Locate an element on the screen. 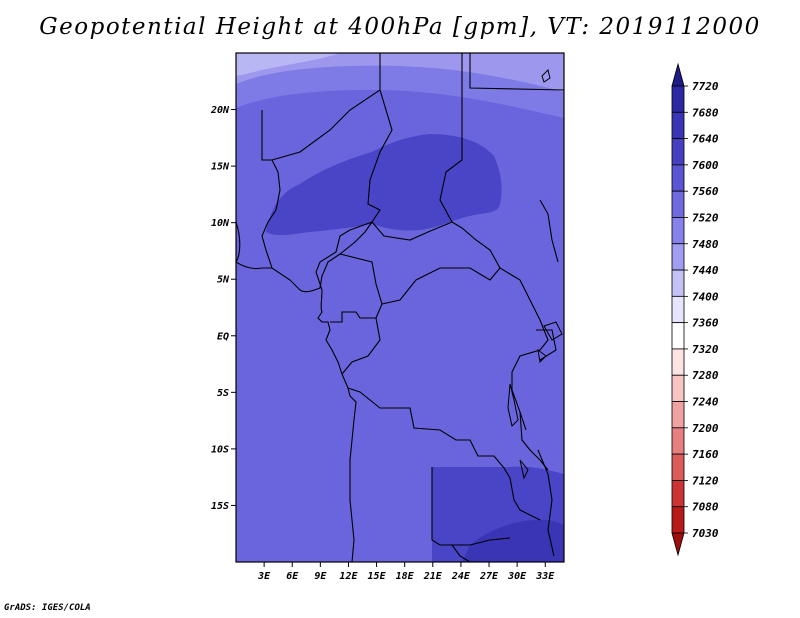 The image size is (800, 618). lon-tick-label: 21E is located at coordinates (433, 576).